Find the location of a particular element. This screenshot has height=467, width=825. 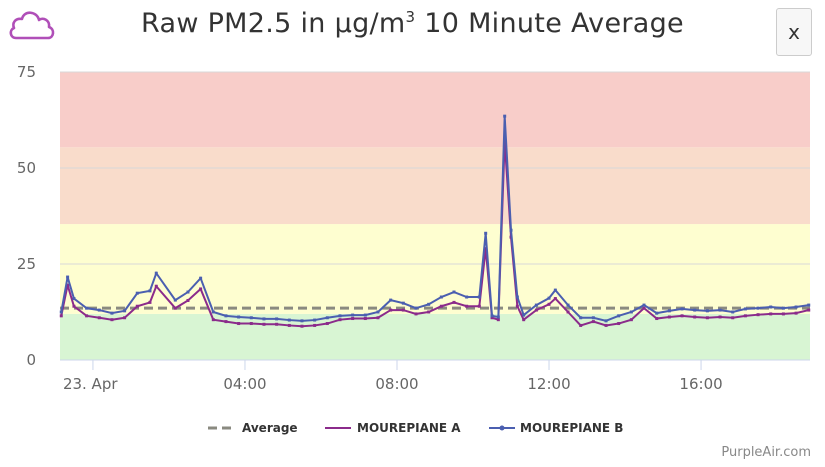

x-tick-label: 23. Apr is located at coordinates (90, 384).